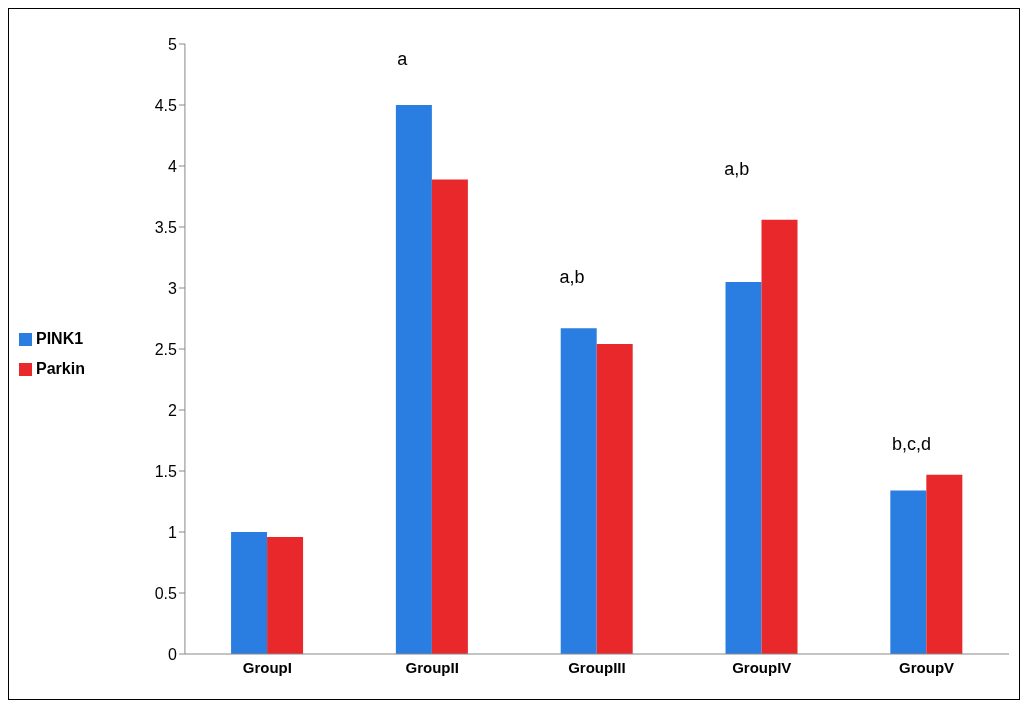  What do you see at coordinates (60, 368) in the screenshot?
I see `legend-label: Parkin` at bounding box center [60, 368].